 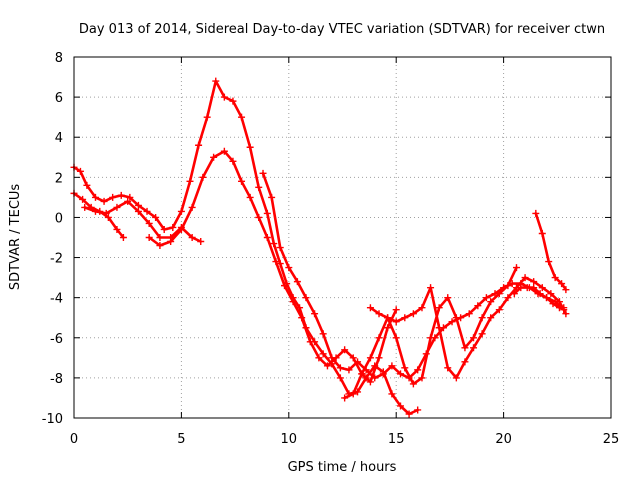 I want to click on y-tick-label: 2, so click(x=59, y=178).